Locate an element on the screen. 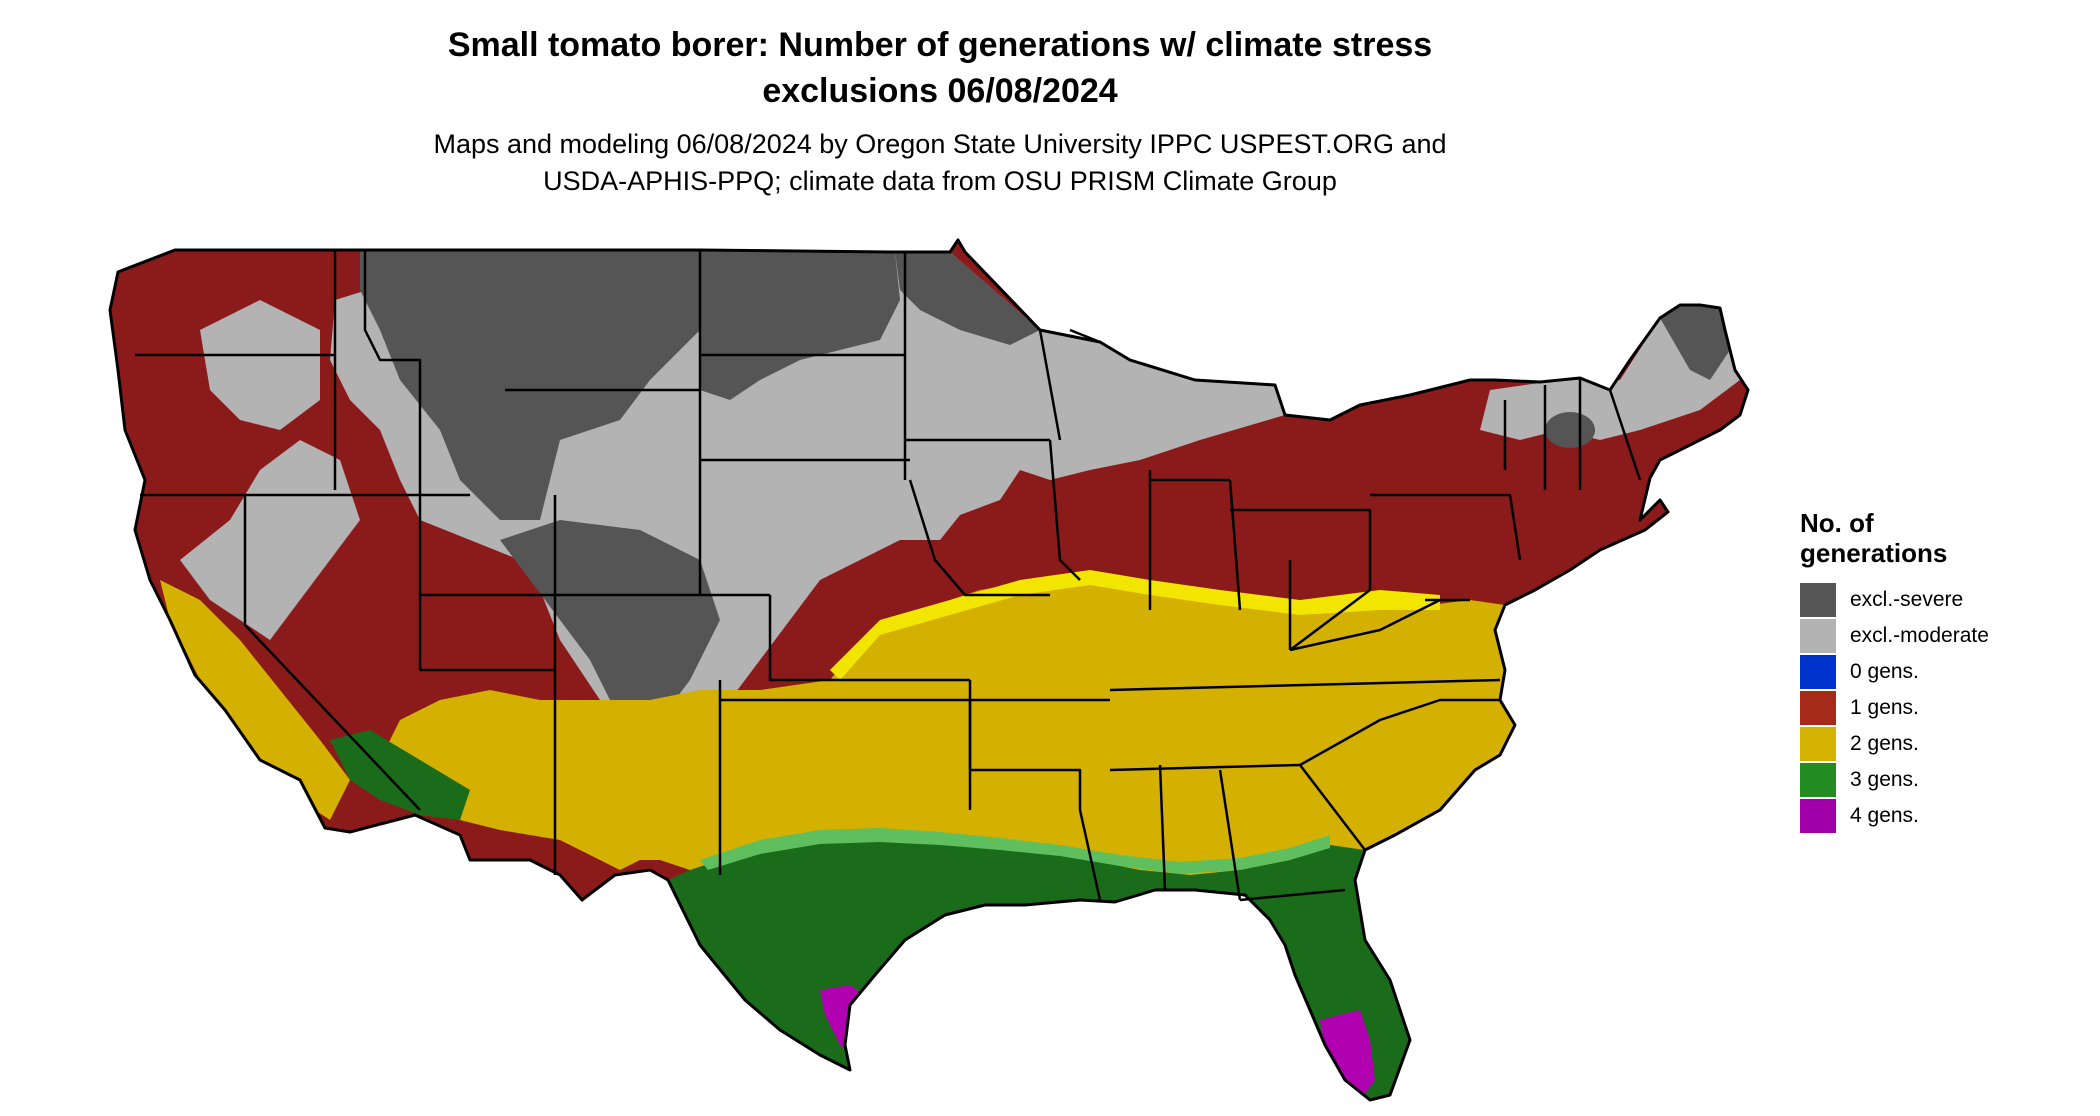 The image size is (2100, 1116). legend-label: 2 gens. is located at coordinates (1884, 743).